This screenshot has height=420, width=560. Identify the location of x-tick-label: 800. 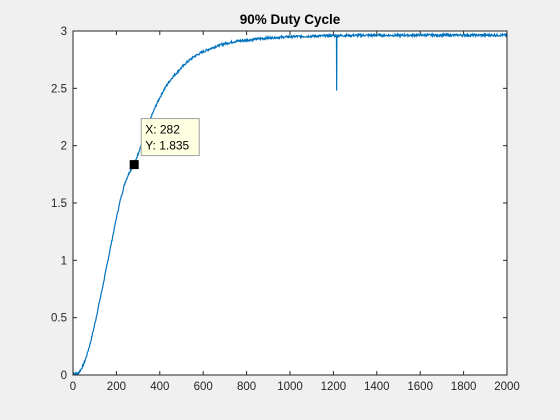
(246, 387).